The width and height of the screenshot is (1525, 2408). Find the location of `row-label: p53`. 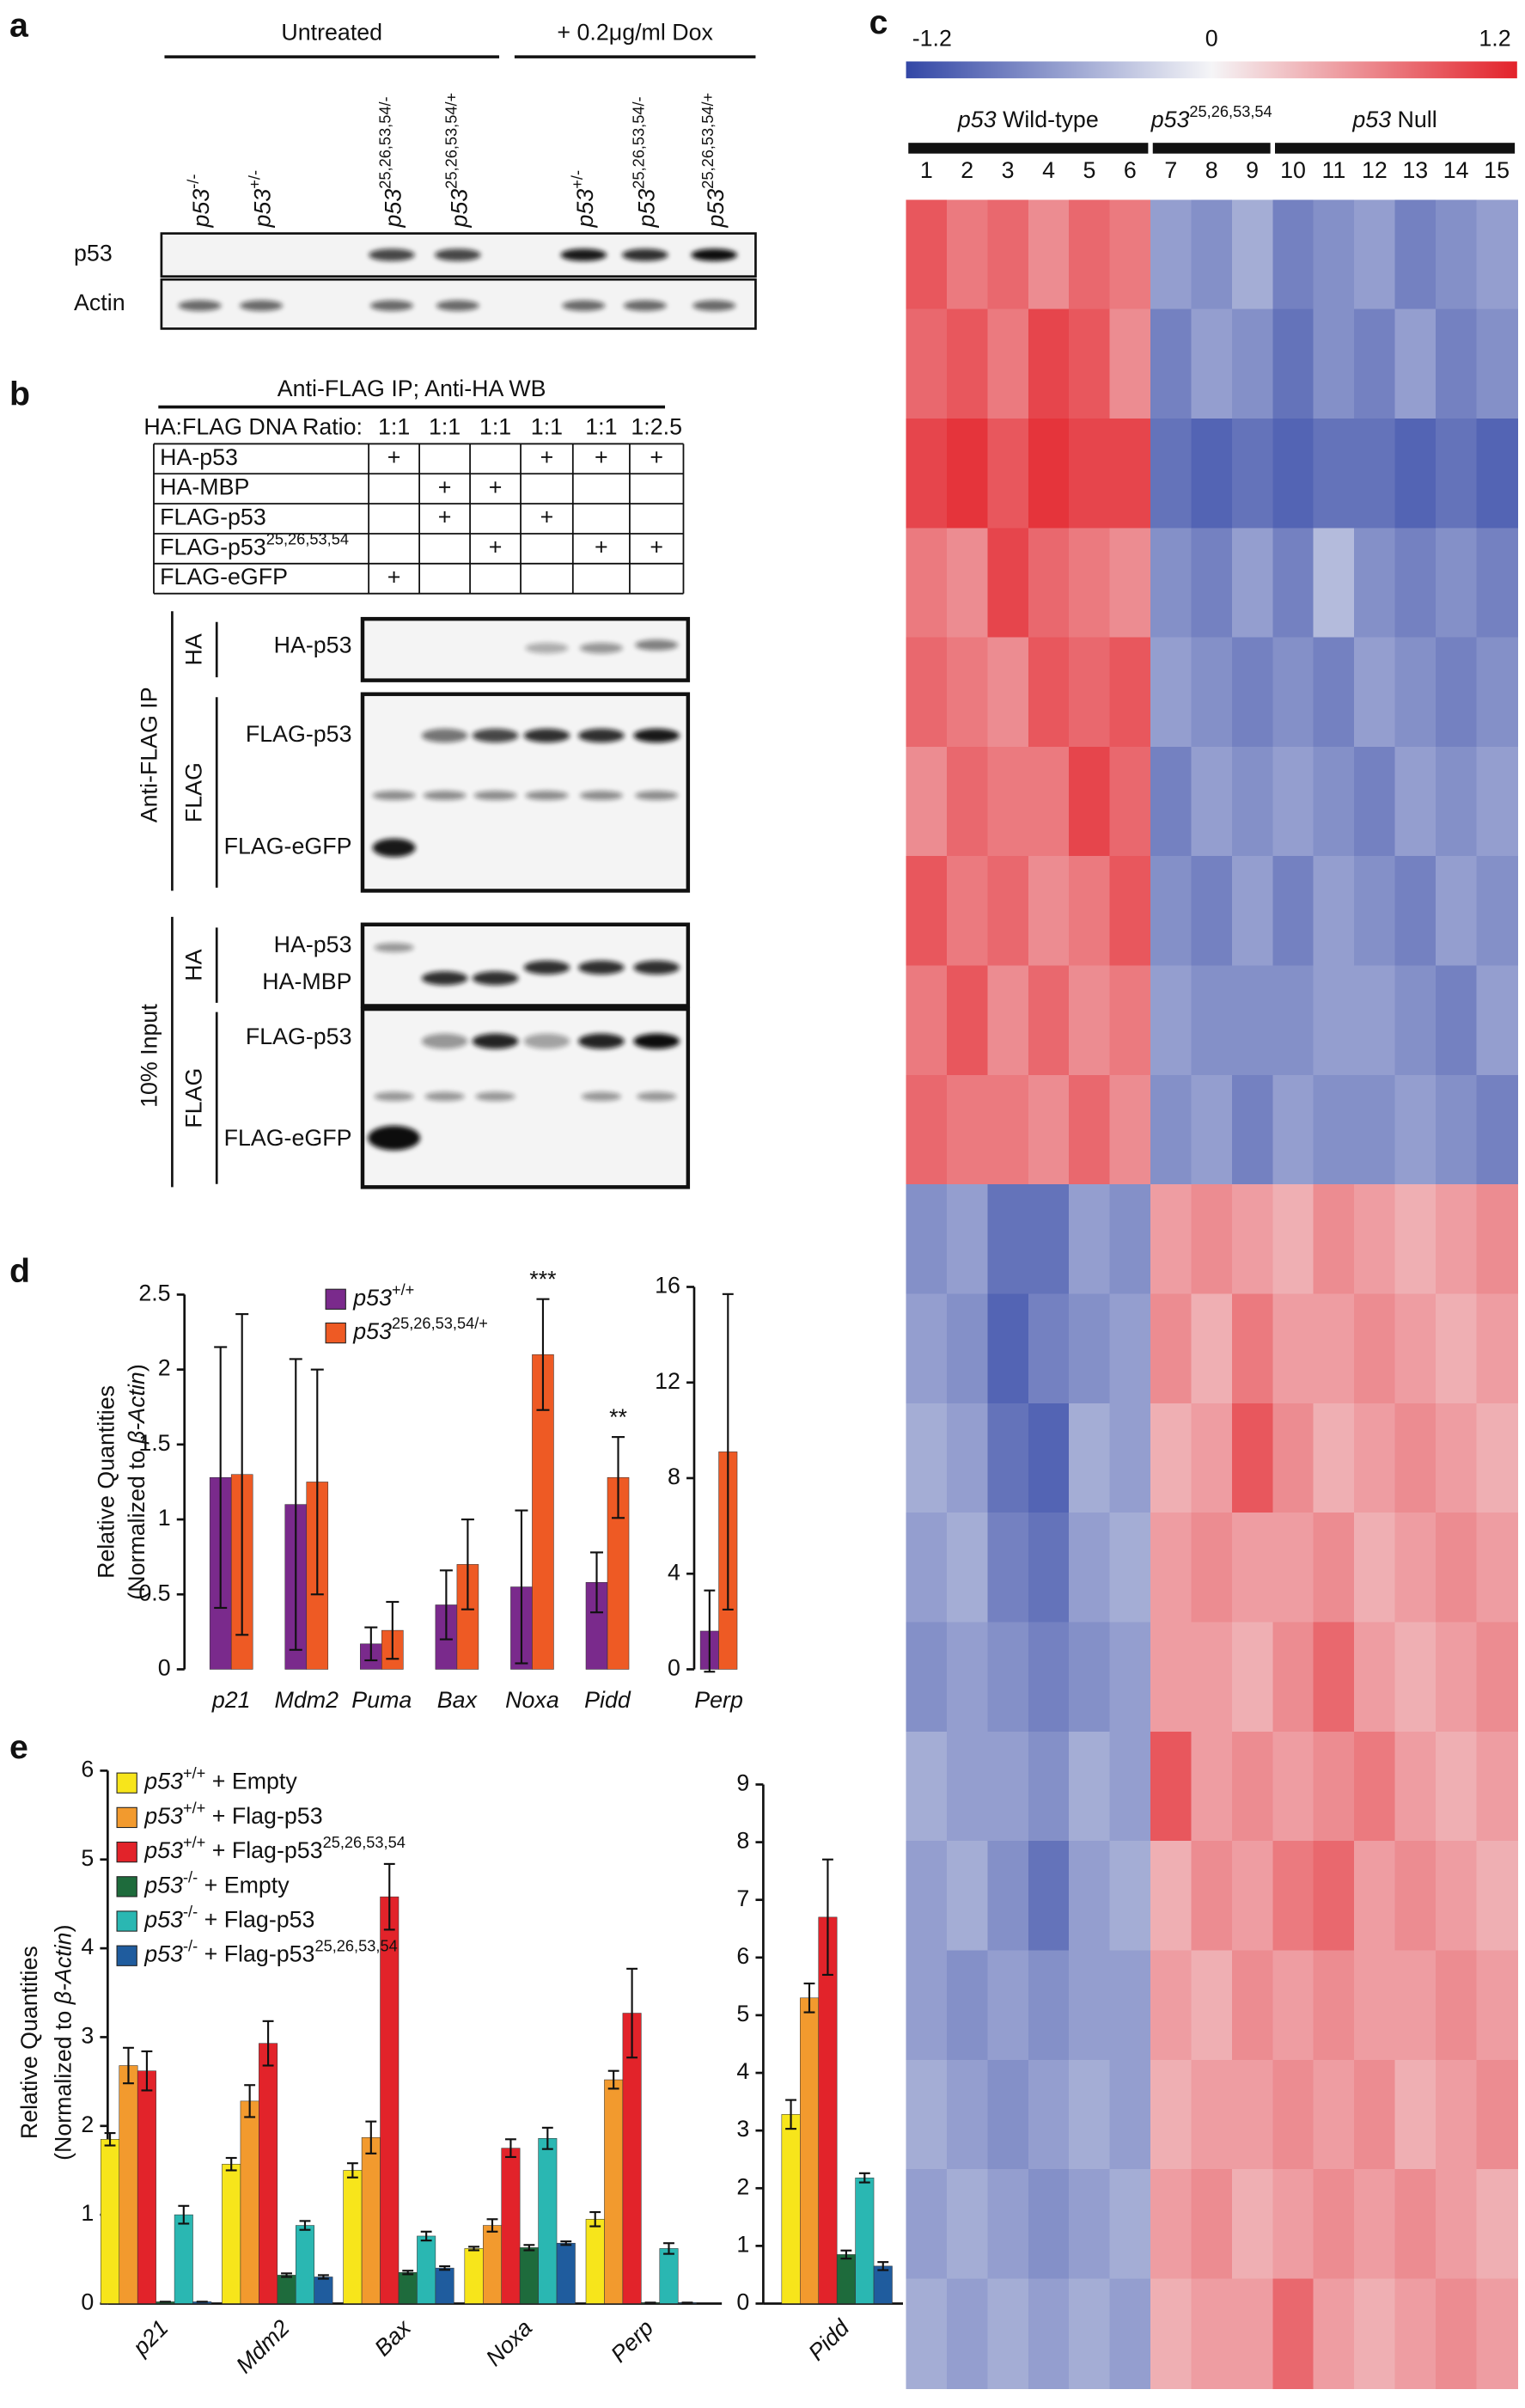

row-label: p53 is located at coordinates (93, 254).